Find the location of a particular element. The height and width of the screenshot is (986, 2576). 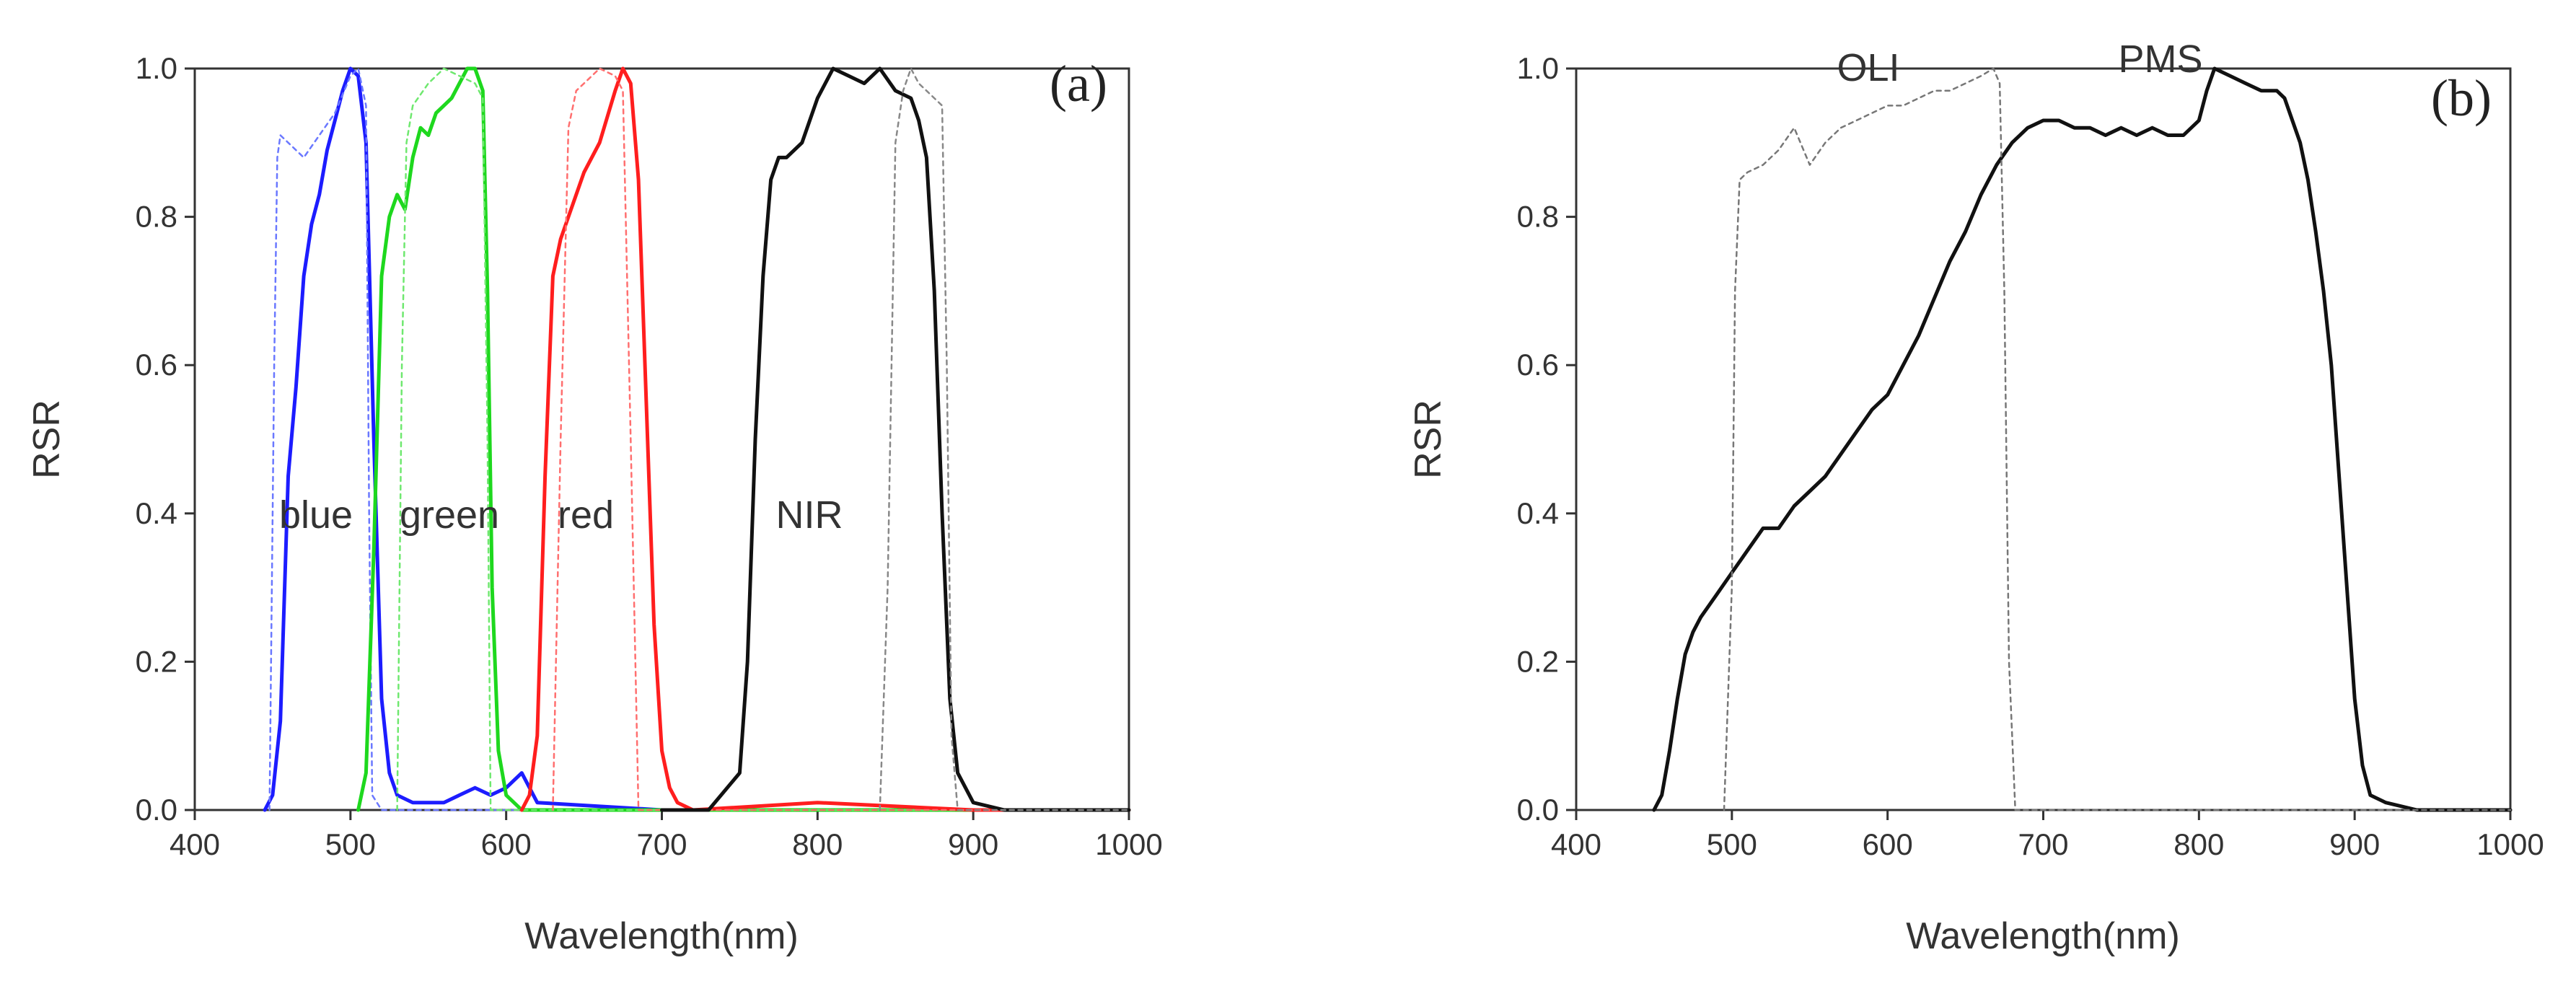

x-tick-label-b: 1000 is located at coordinates (2510, 844).